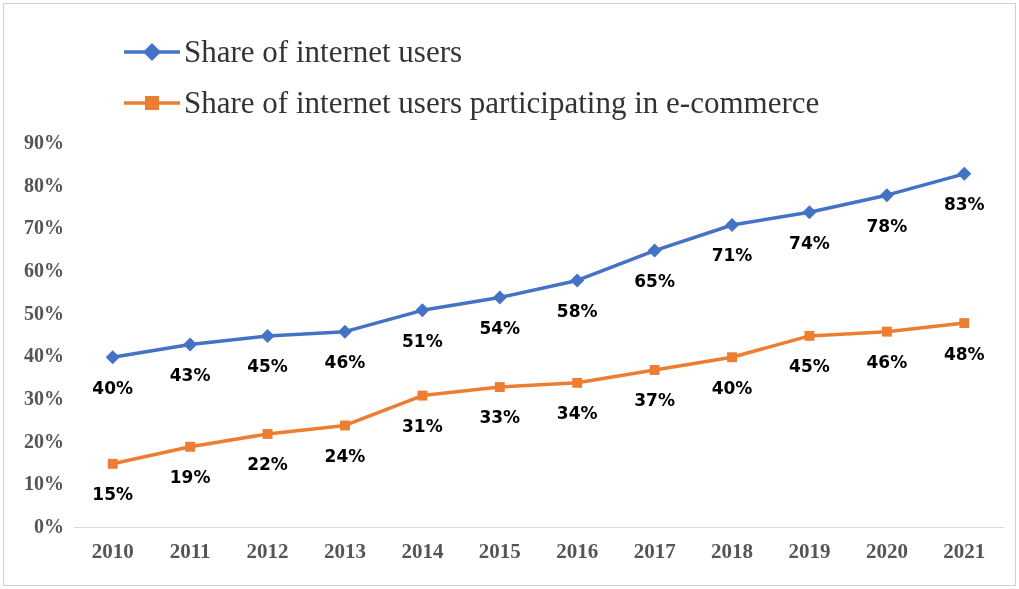 The height and width of the screenshot is (589, 1019). Describe the element at coordinates (44, 312) in the screenshot. I see `y-tick-label: 50%` at that location.